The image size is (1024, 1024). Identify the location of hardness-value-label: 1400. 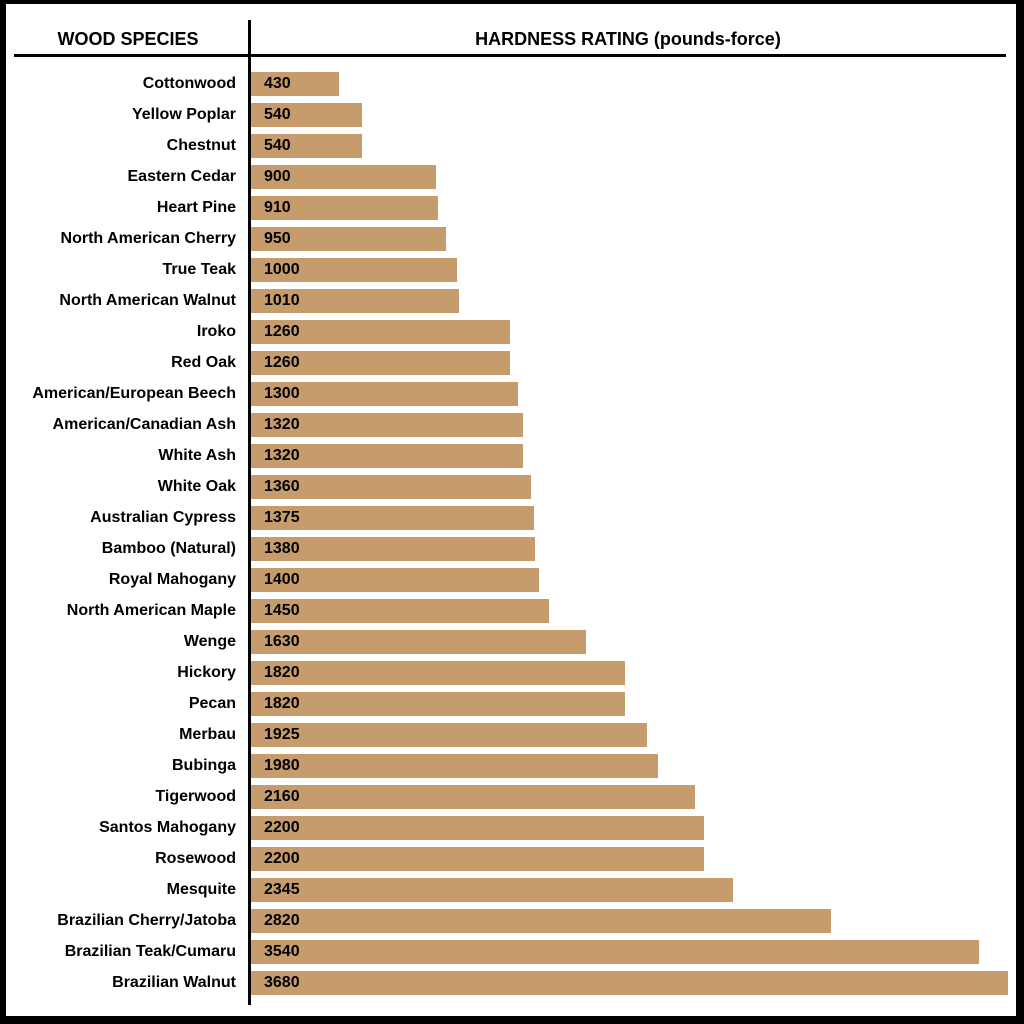
(282, 579).